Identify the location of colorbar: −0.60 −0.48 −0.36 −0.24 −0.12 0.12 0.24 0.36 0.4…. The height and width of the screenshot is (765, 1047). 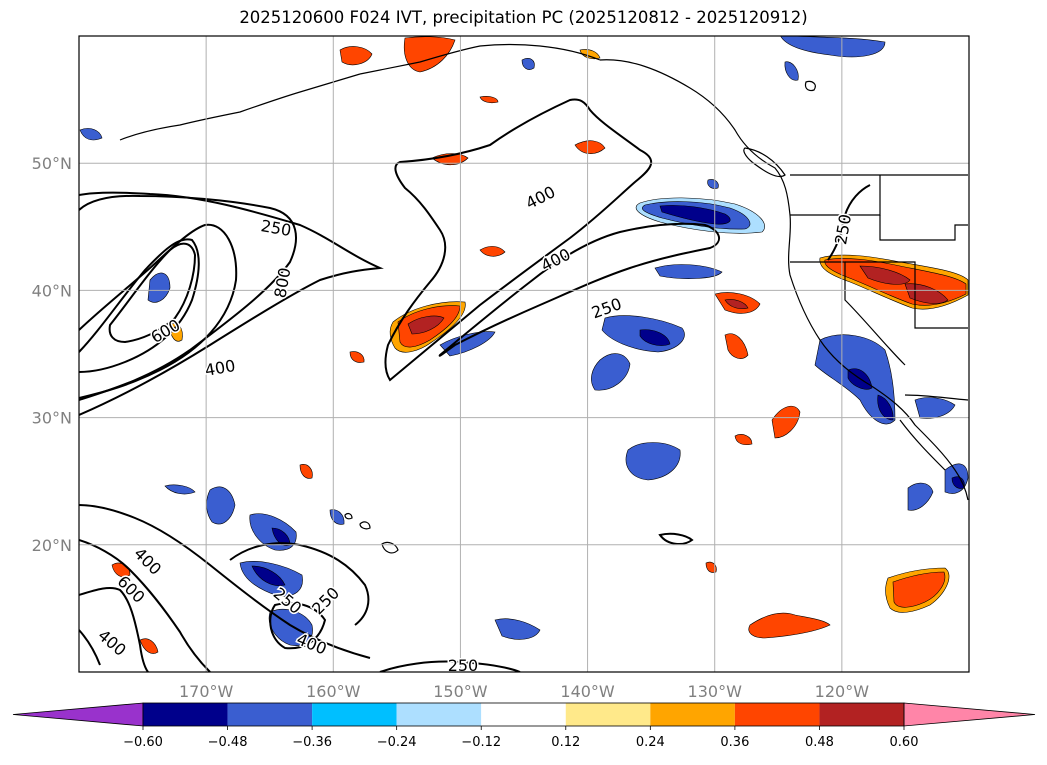
(524, 726).